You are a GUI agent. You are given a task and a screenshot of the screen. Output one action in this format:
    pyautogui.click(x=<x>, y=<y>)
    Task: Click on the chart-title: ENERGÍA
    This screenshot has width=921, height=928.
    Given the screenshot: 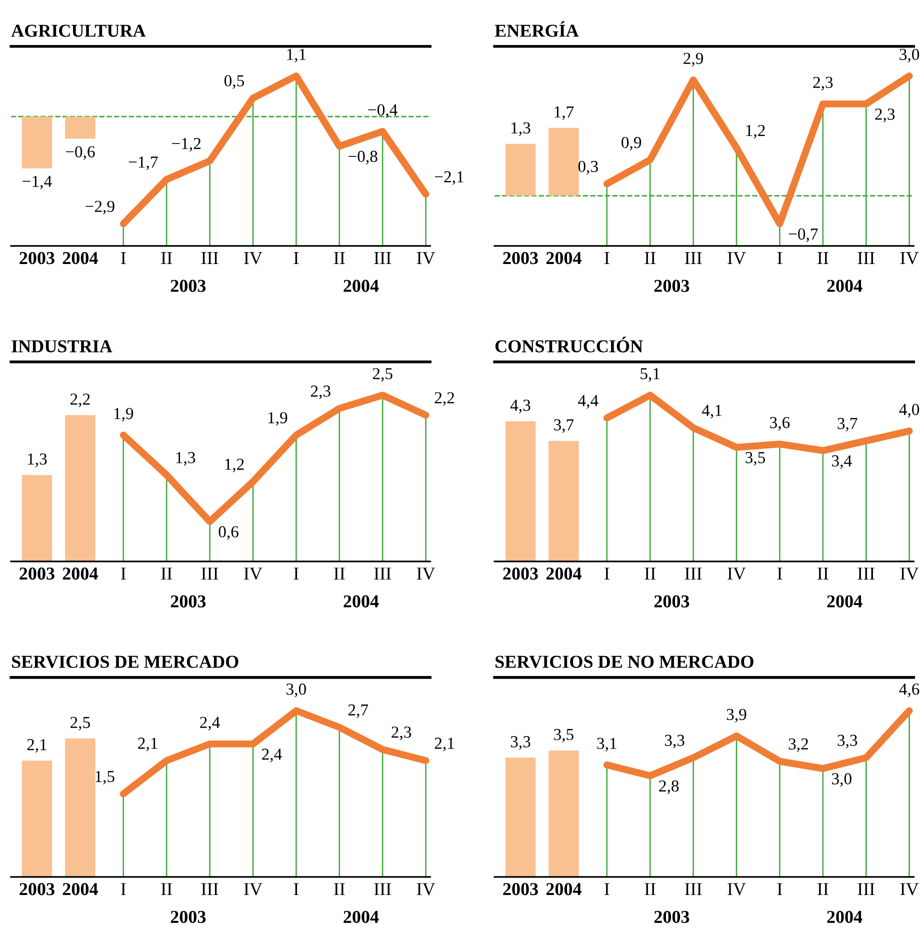 What is the action you would take?
    pyautogui.click(x=536, y=29)
    